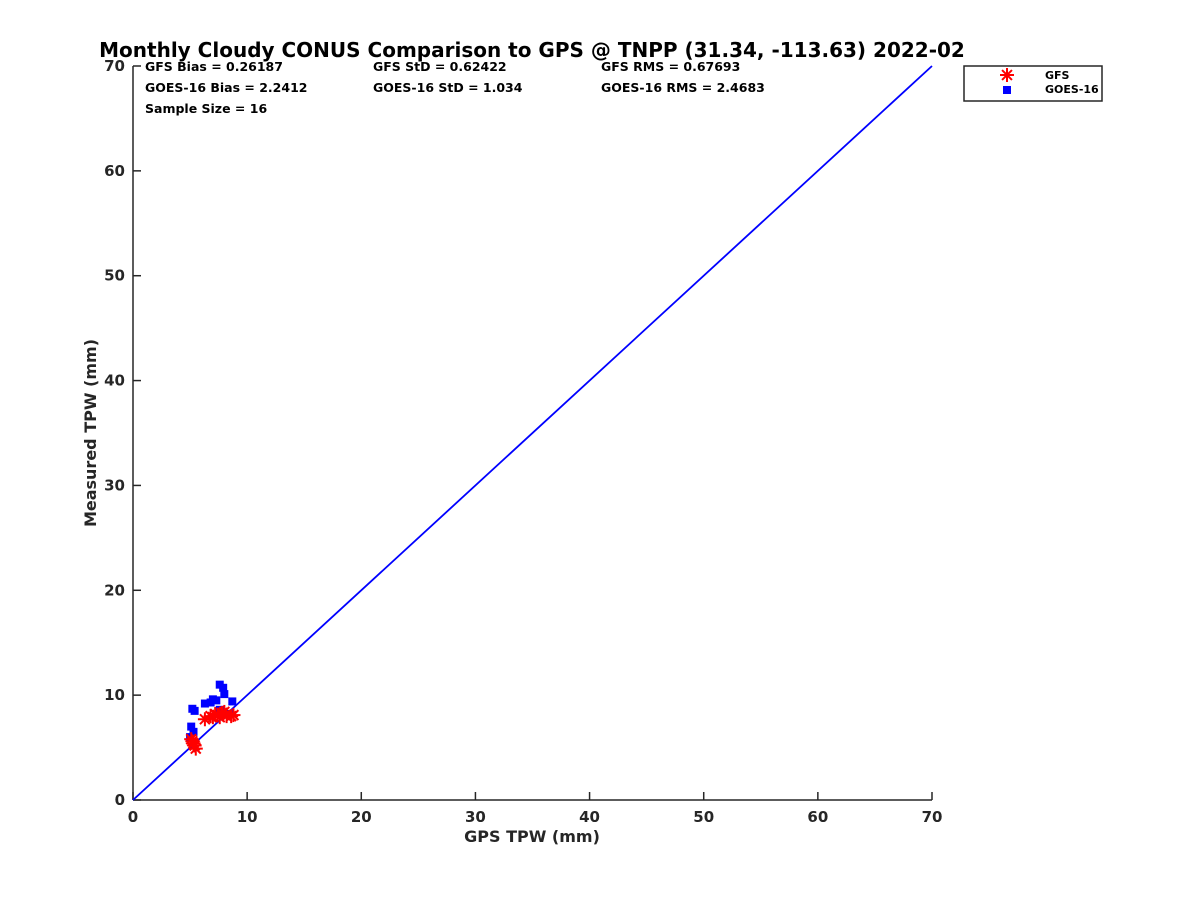  Describe the element at coordinates (817, 817) in the screenshot. I see `x-tick-label: 60` at that location.